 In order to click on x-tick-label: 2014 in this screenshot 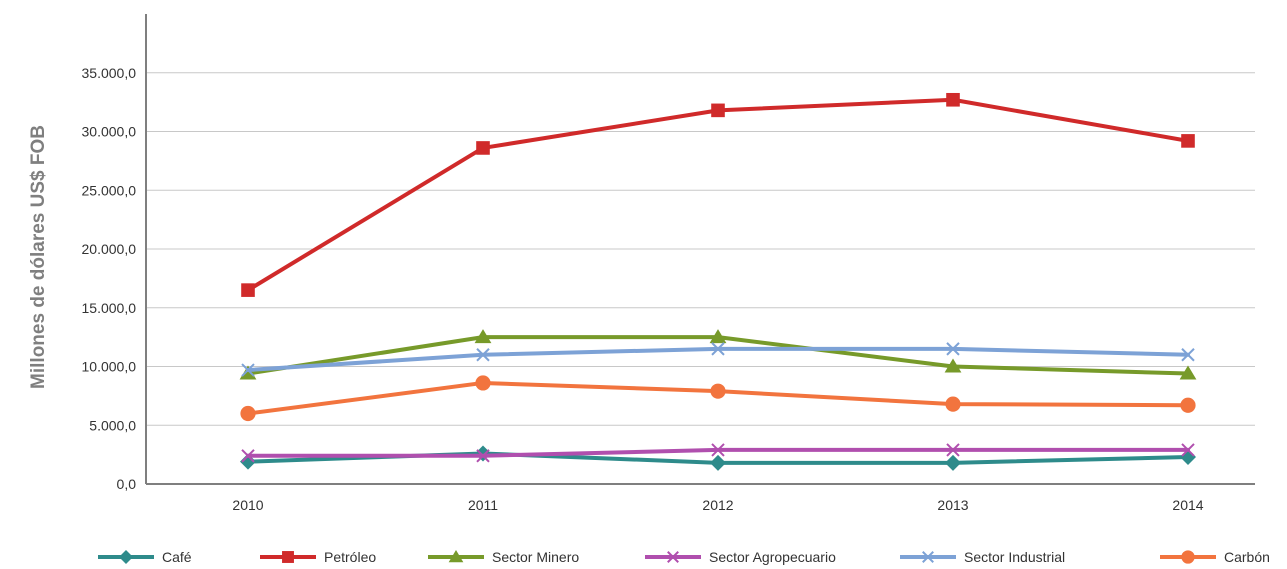, I will do `click(1187, 505)`.